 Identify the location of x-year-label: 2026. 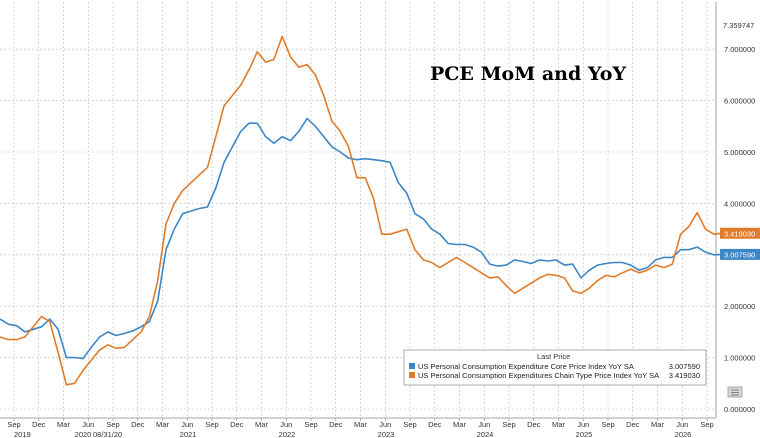
(683, 434).